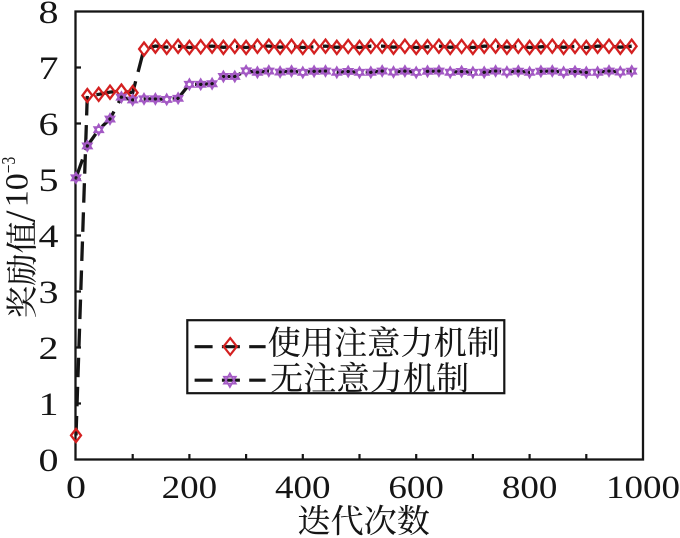  What do you see at coordinates (416, 488) in the screenshot?
I see `svg-text: 600` at bounding box center [416, 488].